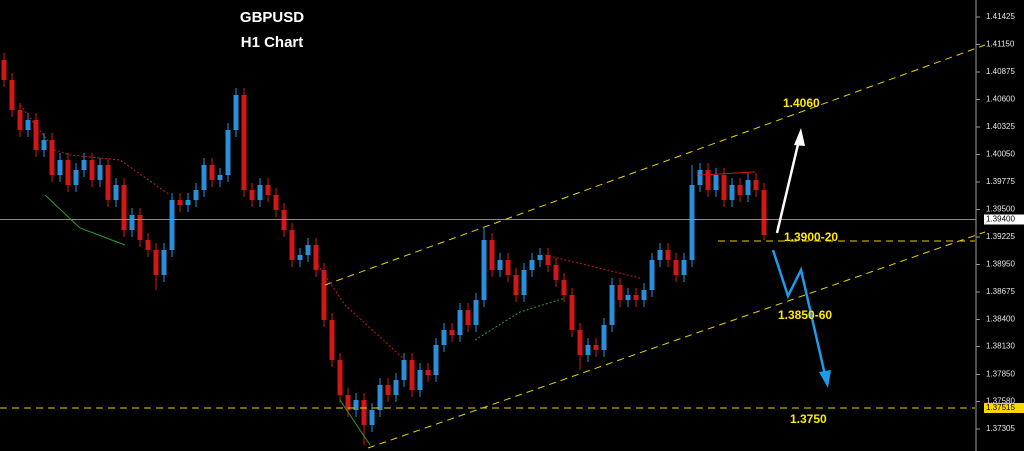  Describe the element at coordinates (1000, 319) in the screenshot. I see `y-tick-label: 1.38400` at that location.